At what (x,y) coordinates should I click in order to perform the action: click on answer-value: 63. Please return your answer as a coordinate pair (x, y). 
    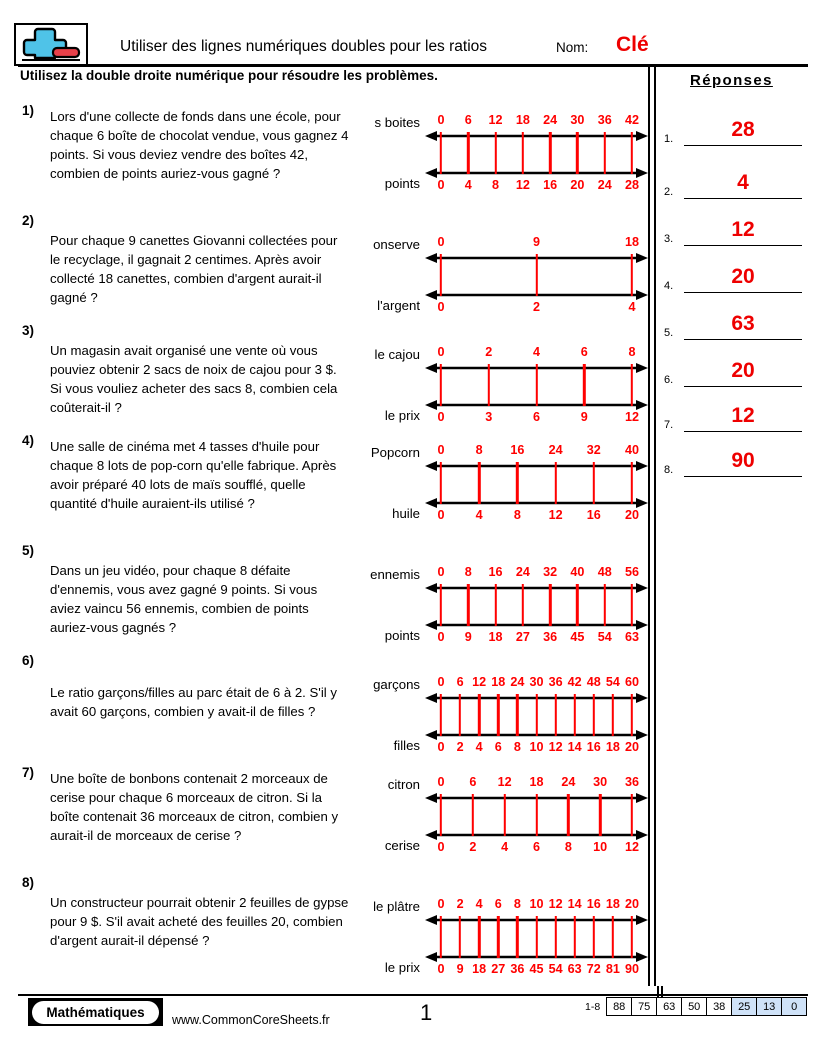
    Looking at the image, I should click on (743, 323).